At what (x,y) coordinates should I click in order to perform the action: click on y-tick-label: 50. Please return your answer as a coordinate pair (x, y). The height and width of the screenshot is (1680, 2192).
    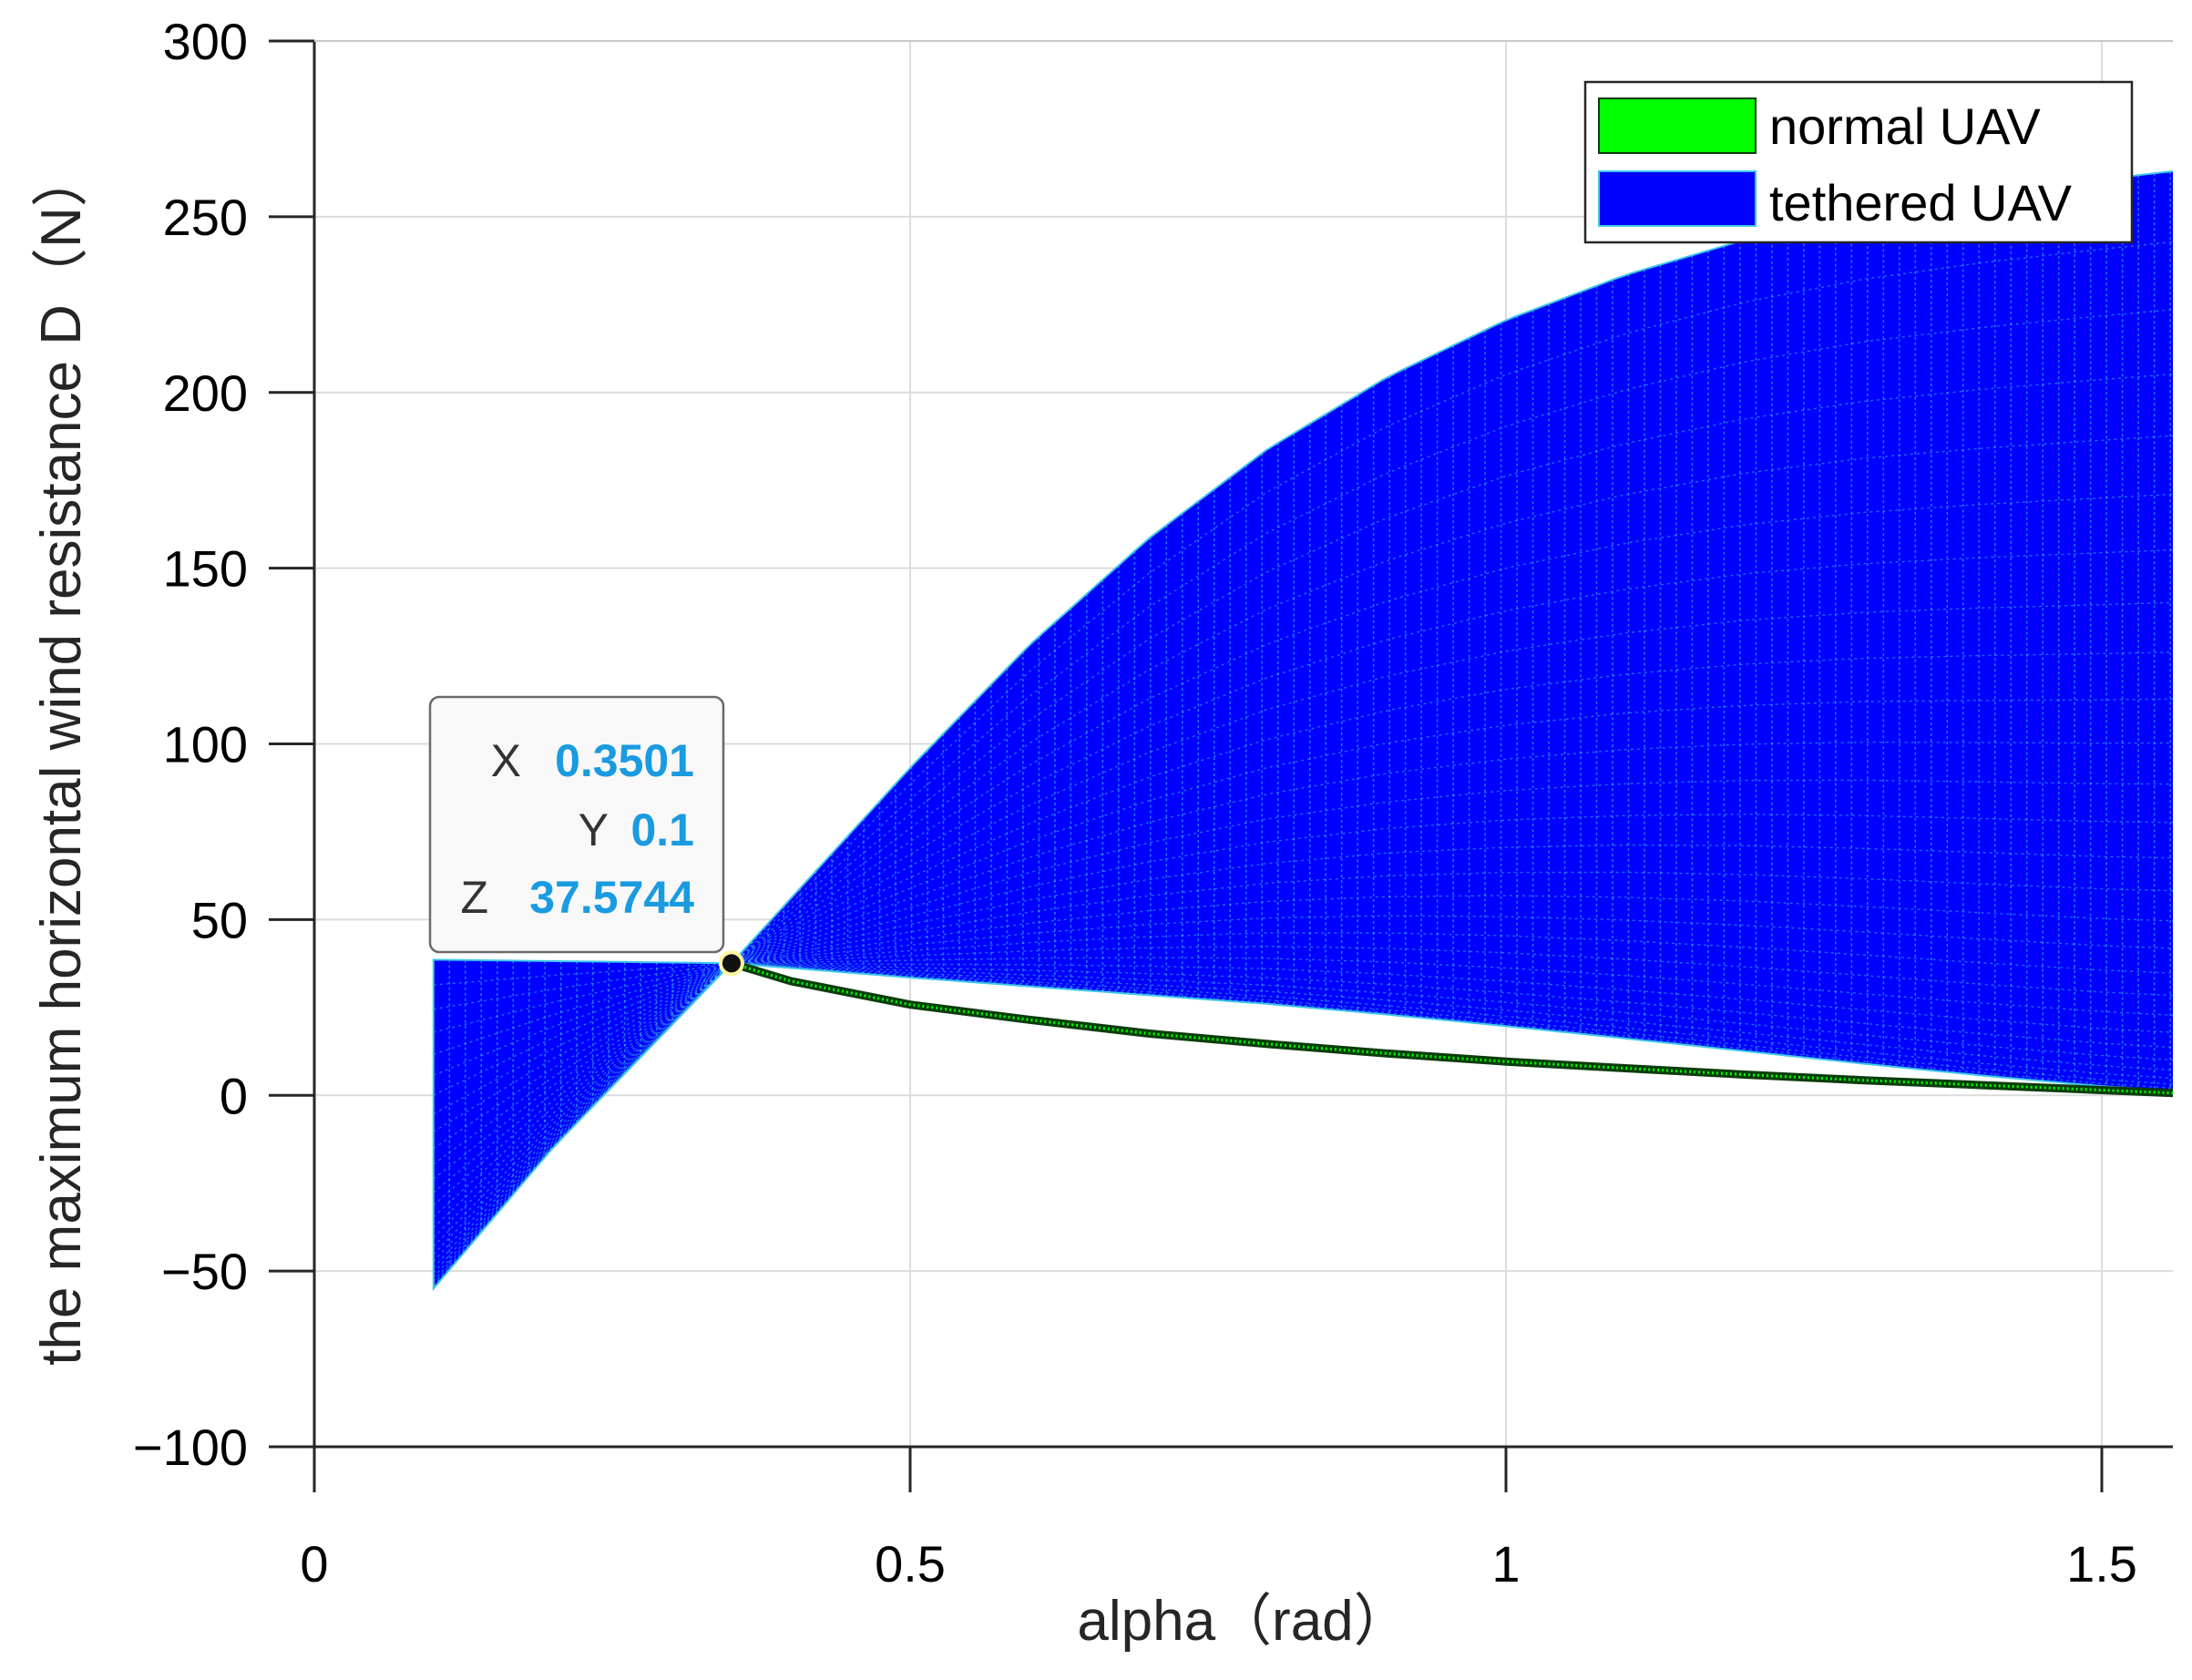
    Looking at the image, I should click on (219, 920).